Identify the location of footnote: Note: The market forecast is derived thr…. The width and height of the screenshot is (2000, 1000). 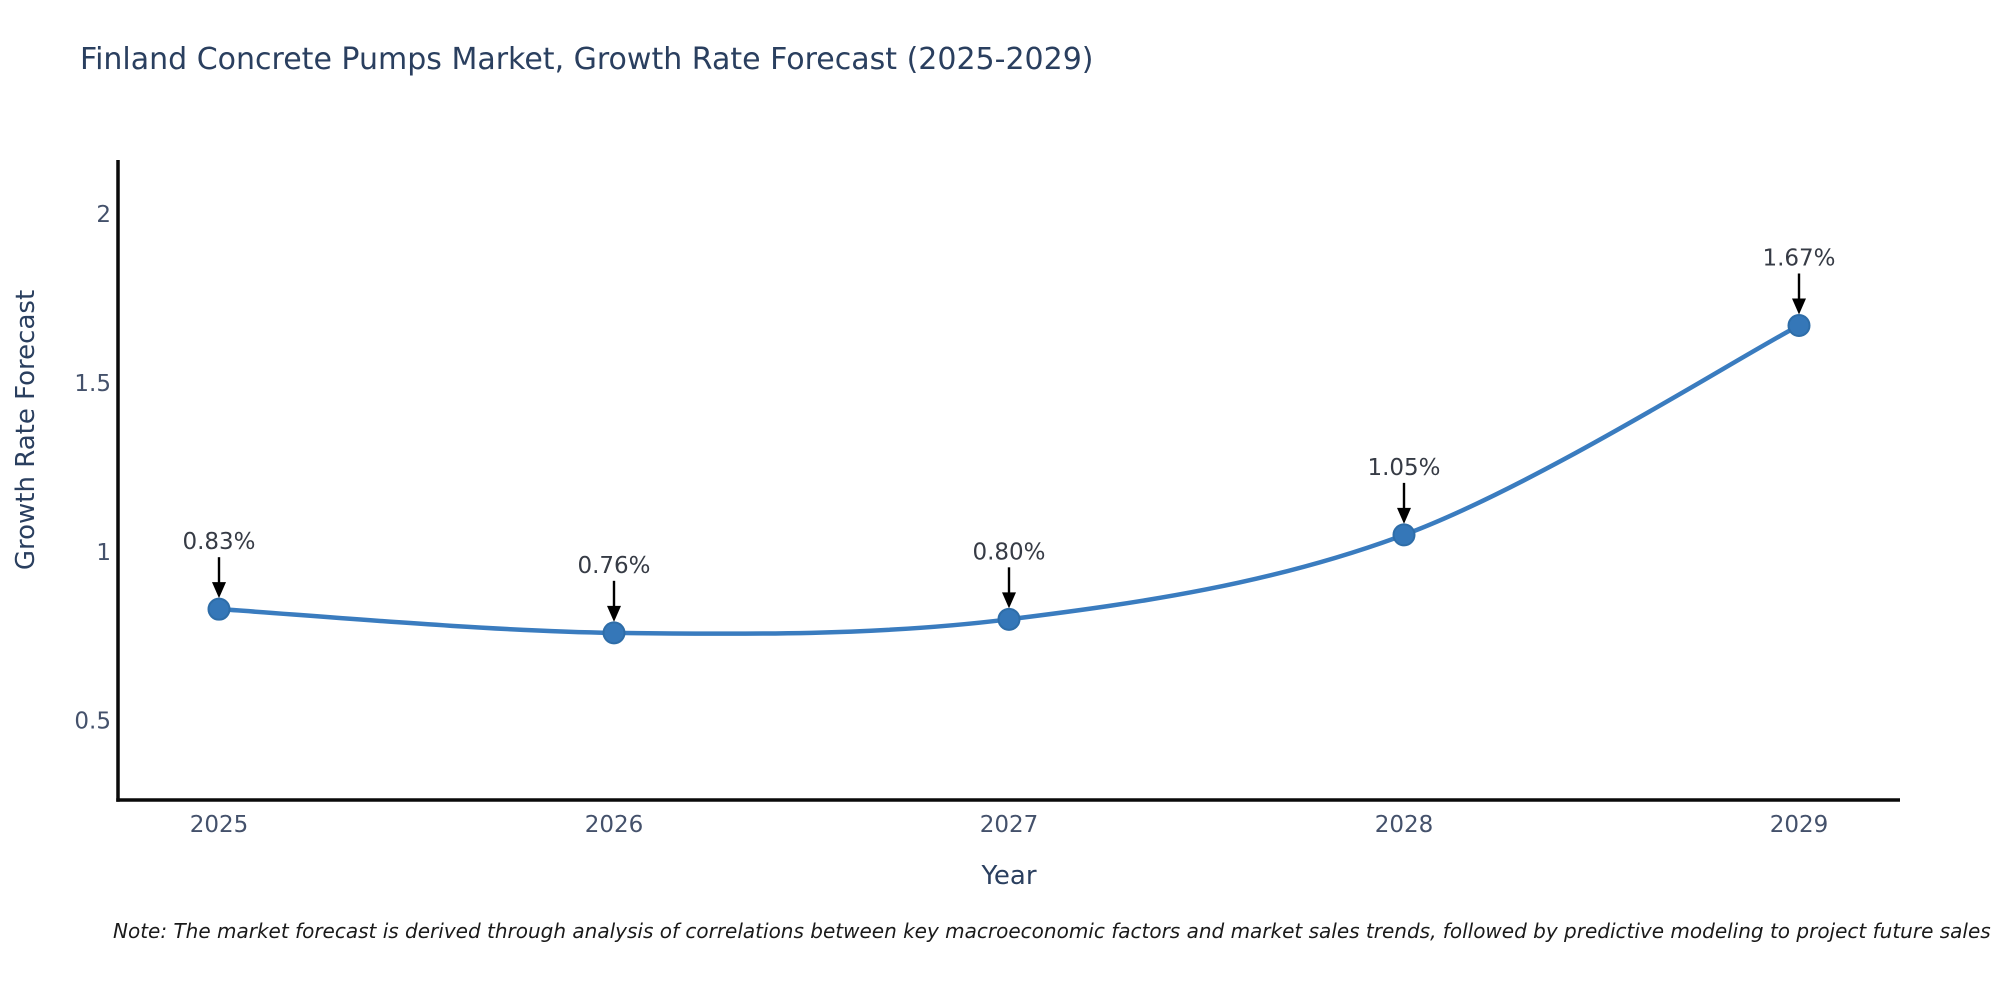
(1052, 931).